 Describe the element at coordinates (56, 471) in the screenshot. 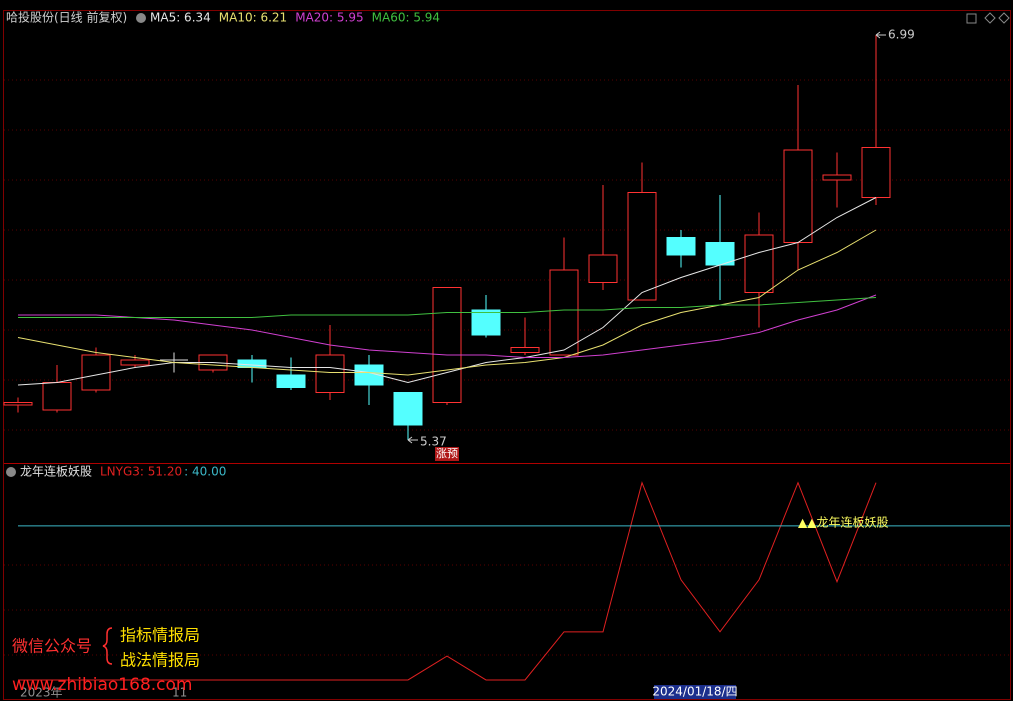

I see `indicator-title: 龙年连板妖股` at that location.